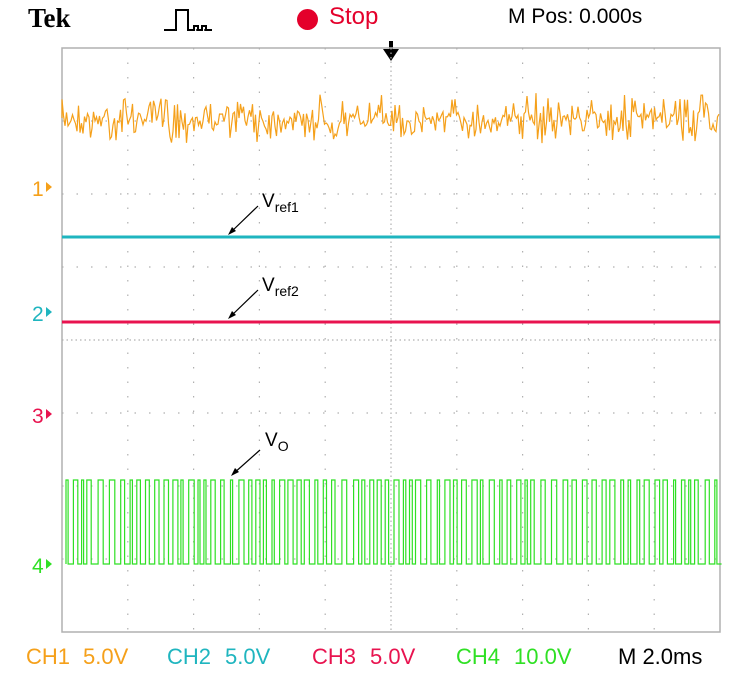 This screenshot has height=676, width=743. I want to click on svg-text: Vref2, so click(280, 287).